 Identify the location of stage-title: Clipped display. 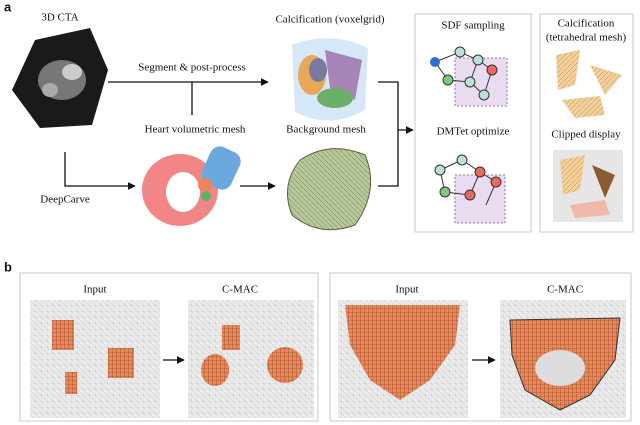
(586, 135).